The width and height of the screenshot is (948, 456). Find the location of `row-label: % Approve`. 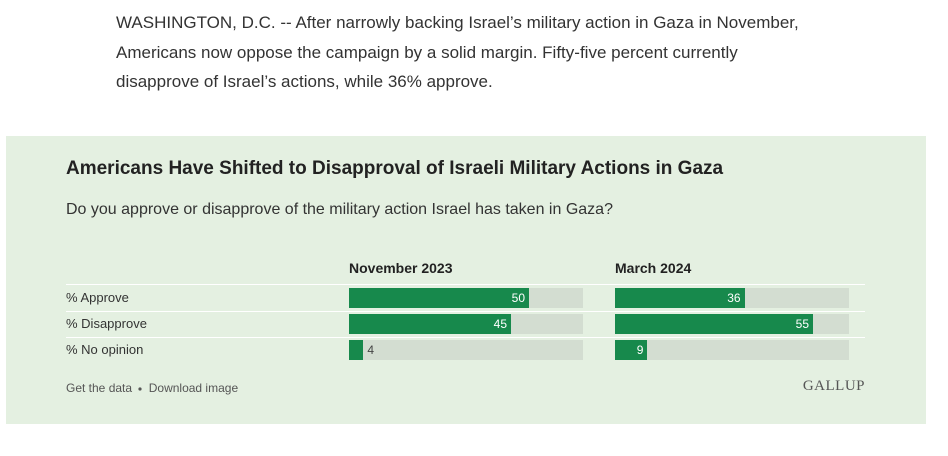

row-label: % Approve is located at coordinates (97, 297).